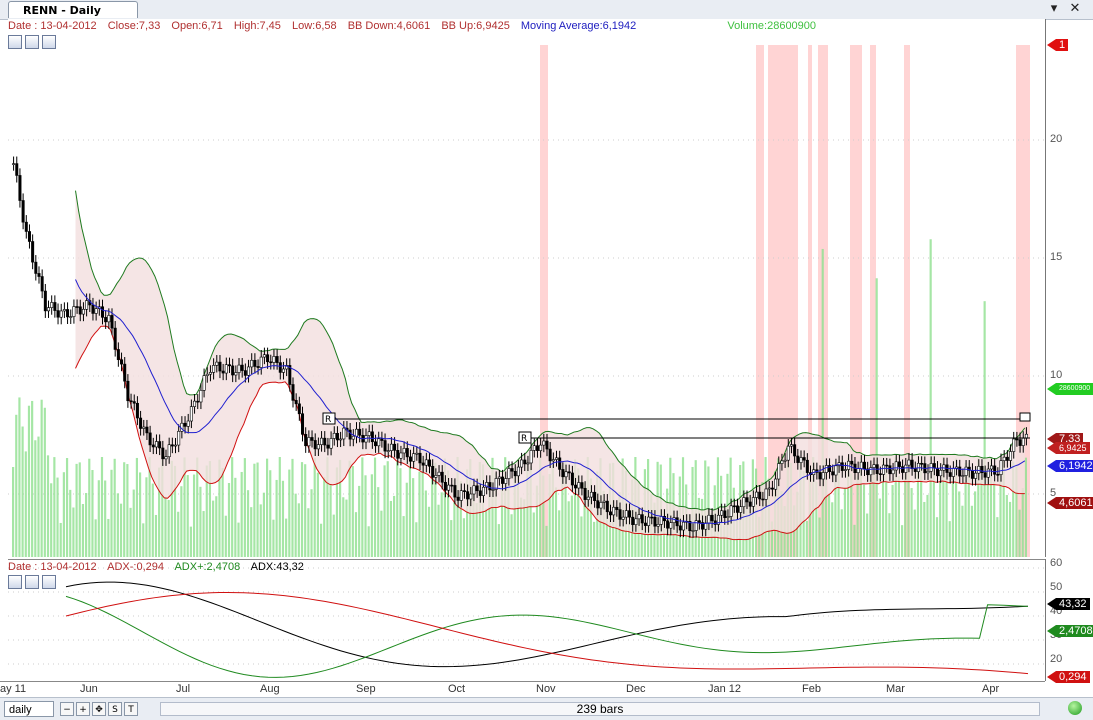 Image resolution: width=1093 pixels, height=720 pixels. What do you see at coordinates (1056, 563) in the screenshot?
I see `adx-tick-60: 60` at bounding box center [1056, 563].